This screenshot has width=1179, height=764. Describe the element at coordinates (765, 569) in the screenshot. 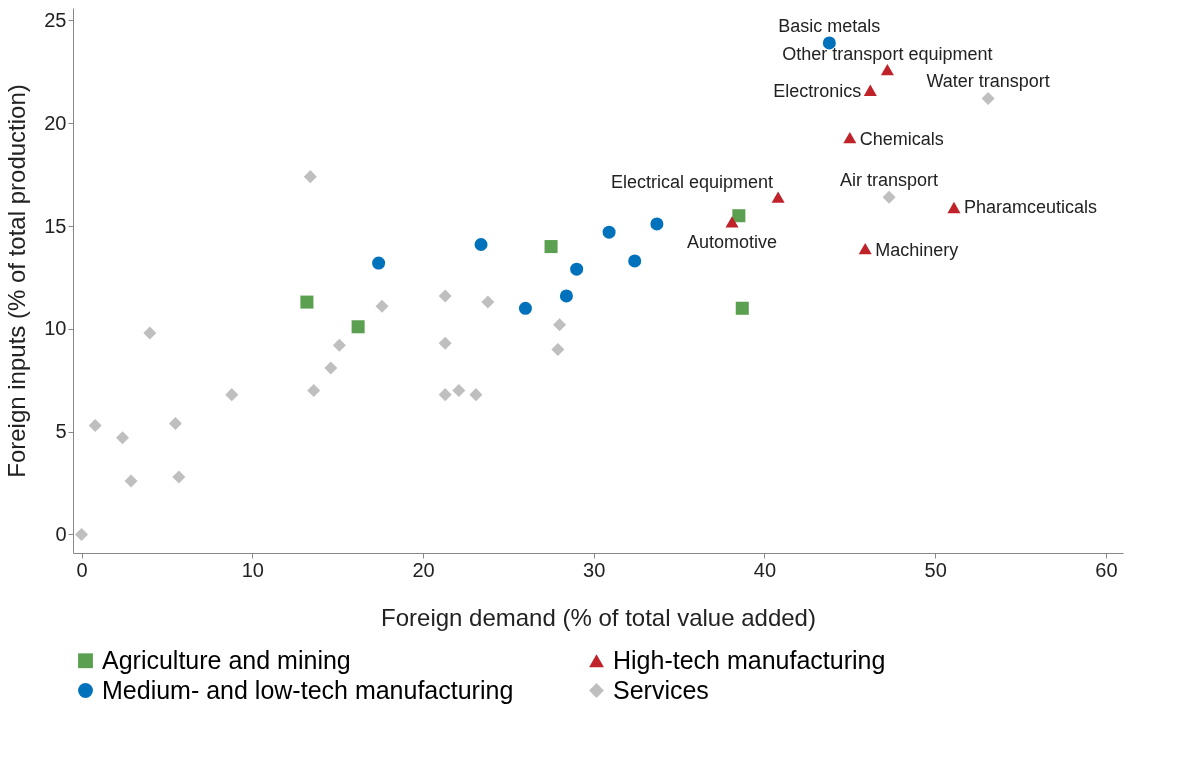

I see `x-tick-label: 40` at that location.